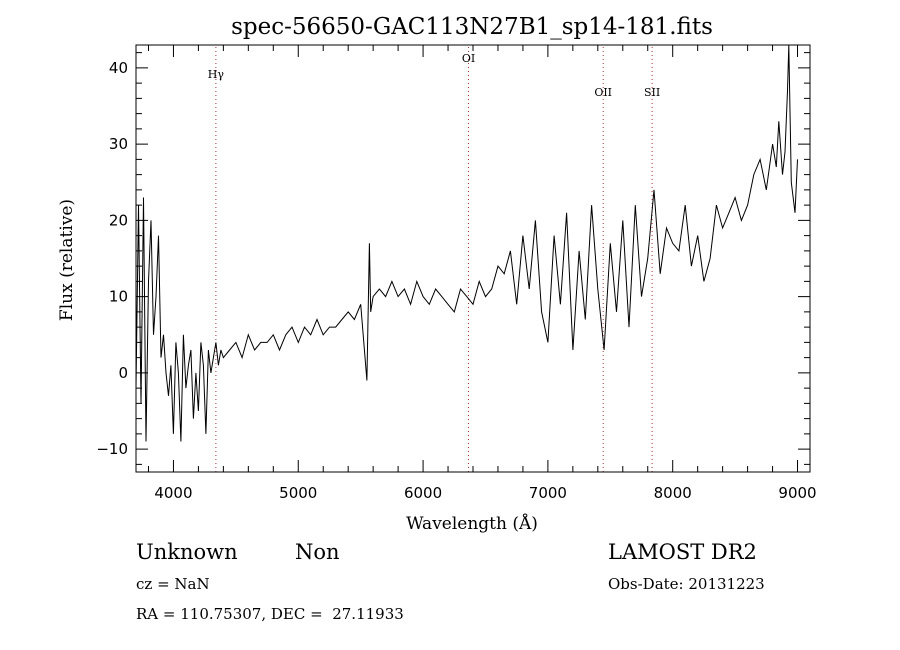 The width and height of the screenshot is (900, 650). What do you see at coordinates (317, 552) in the screenshot?
I see `object-subclass: Non` at bounding box center [317, 552].